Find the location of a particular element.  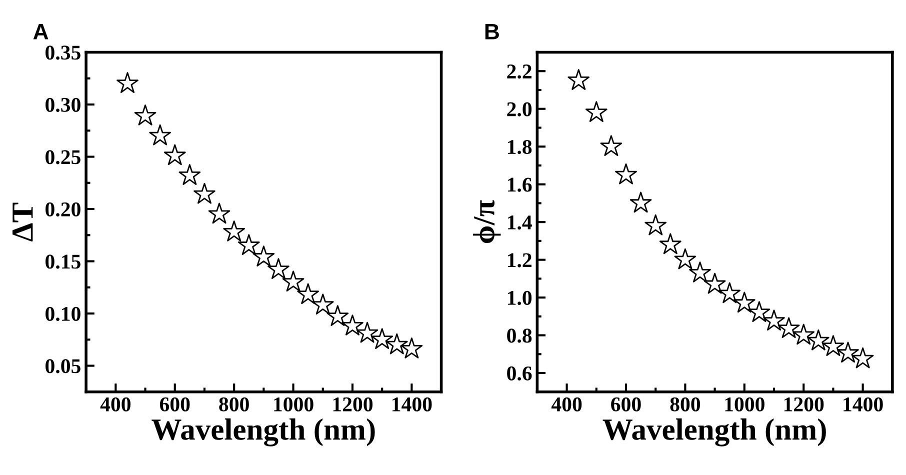

y-tick-label: 1.6 is located at coordinates (520, 185).